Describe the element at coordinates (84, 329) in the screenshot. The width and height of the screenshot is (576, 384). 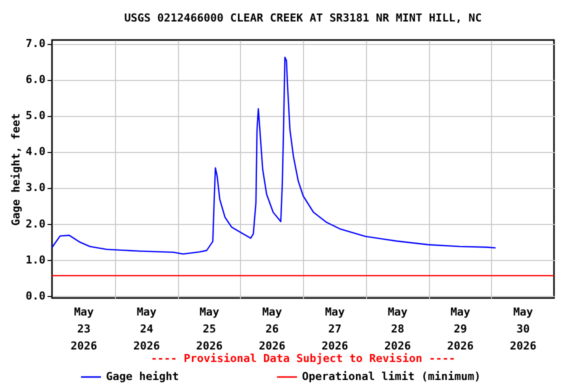
I see `x-tick-label: May 23 2026` at that location.